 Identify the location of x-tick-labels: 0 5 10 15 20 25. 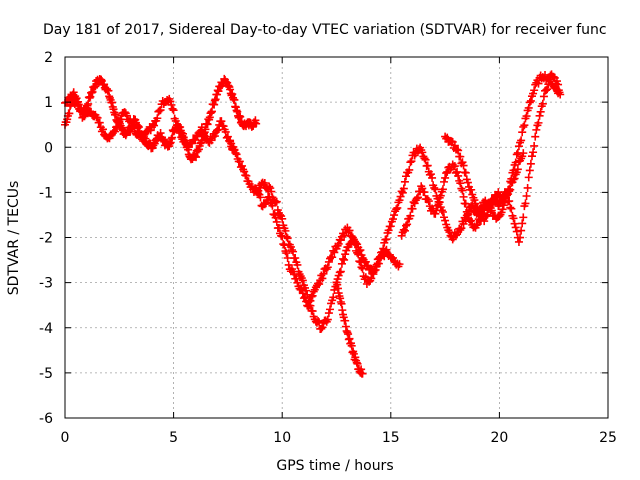
(339, 438).